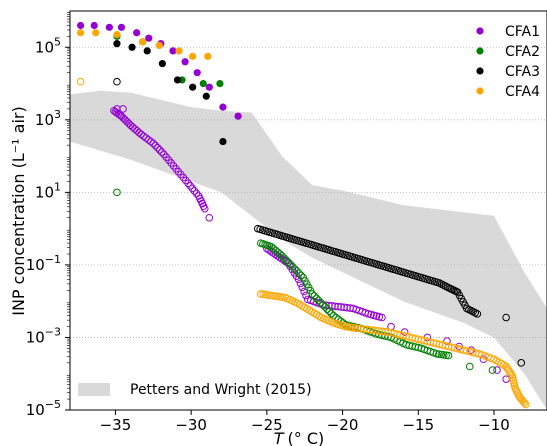 This screenshot has height=446, width=547. I want to click on y-tick-label: 10⁵, so click(48, 45).